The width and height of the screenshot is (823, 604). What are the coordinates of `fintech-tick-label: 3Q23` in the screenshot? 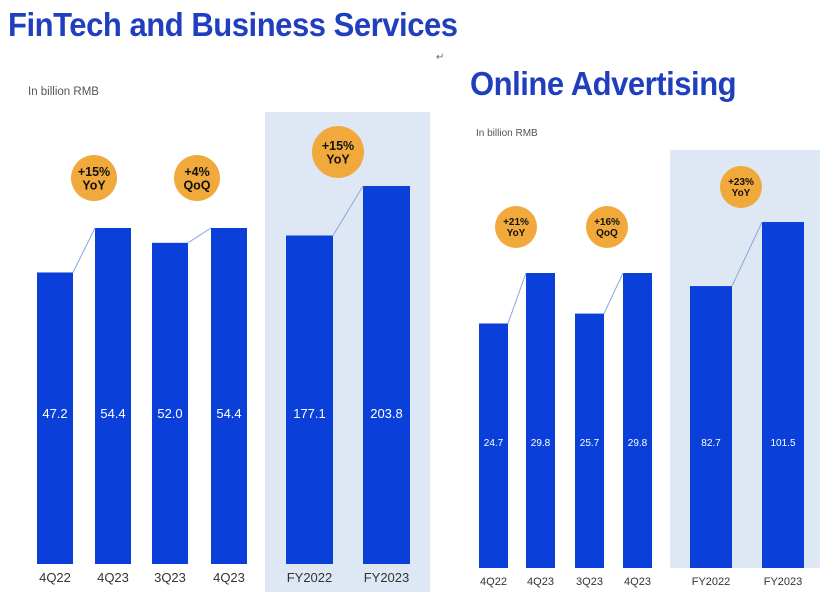 It's located at (170, 577).